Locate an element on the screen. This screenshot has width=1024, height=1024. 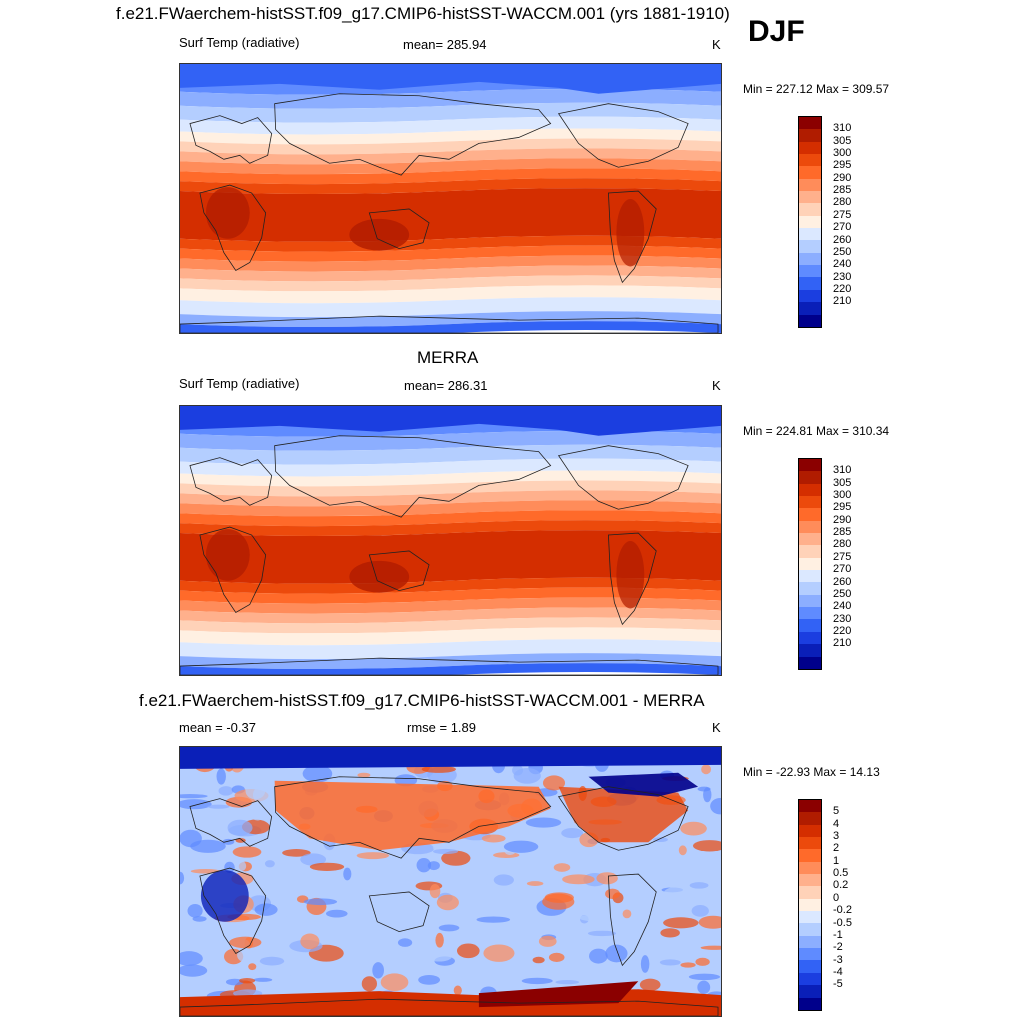
panel2-units: K is located at coordinates (716, 385).